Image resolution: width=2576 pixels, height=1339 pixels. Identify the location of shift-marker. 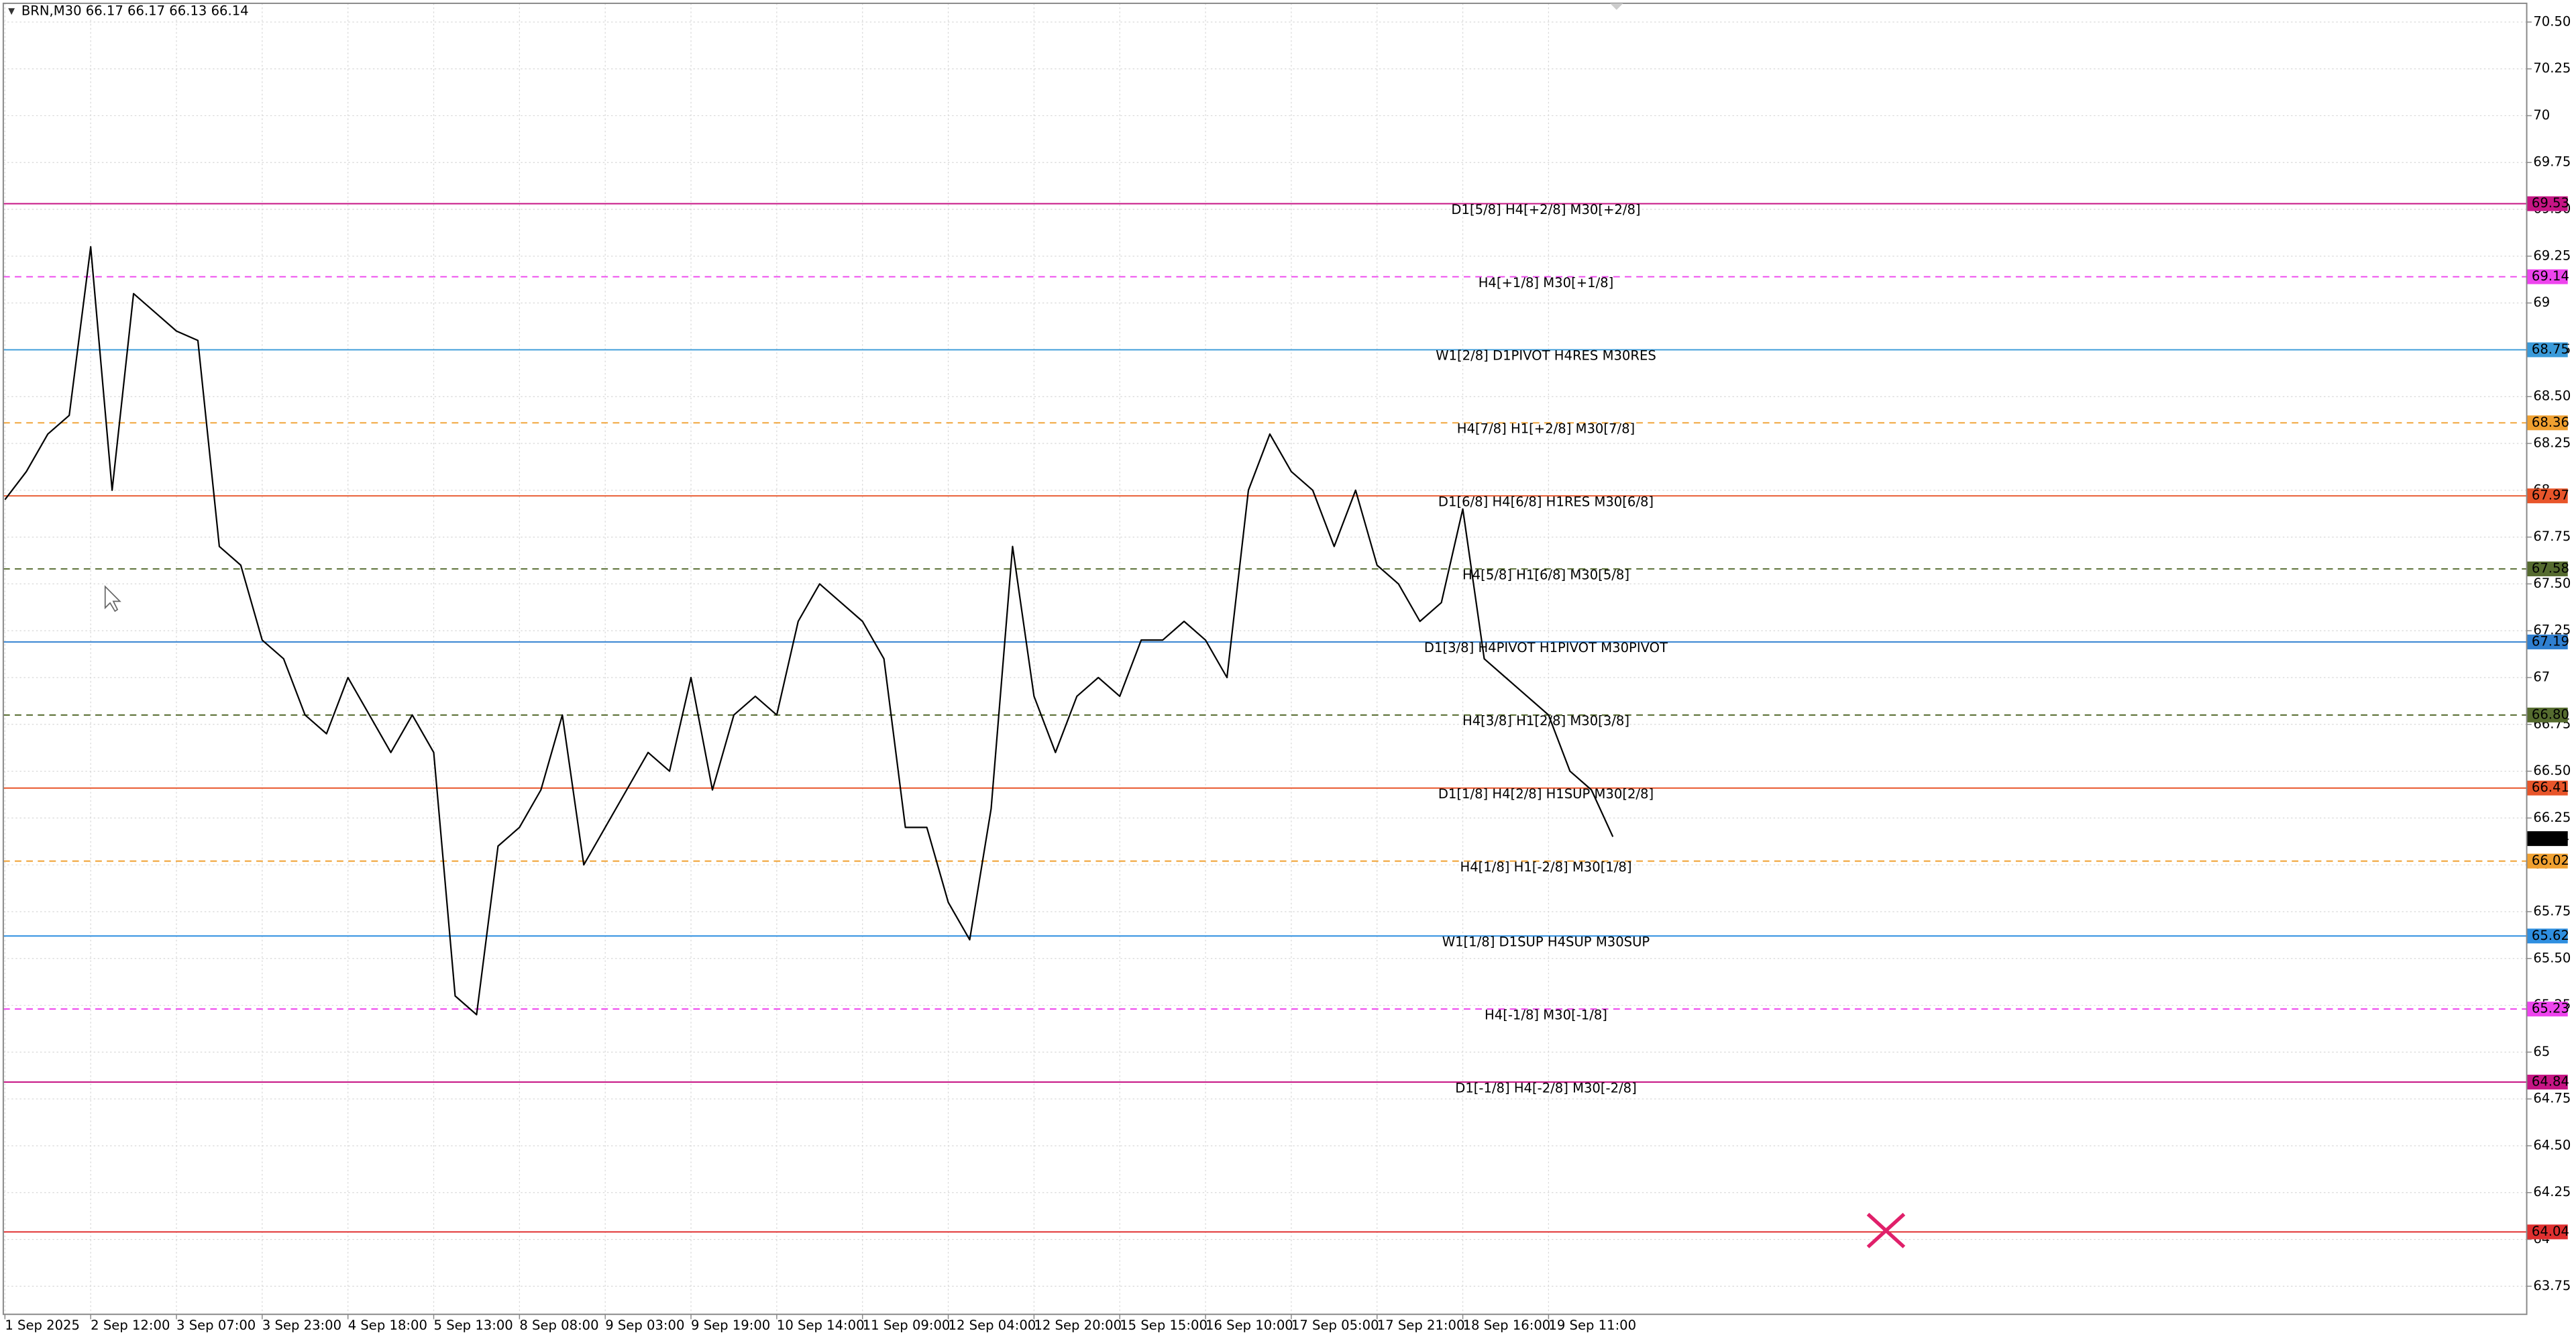
(1616, 6).